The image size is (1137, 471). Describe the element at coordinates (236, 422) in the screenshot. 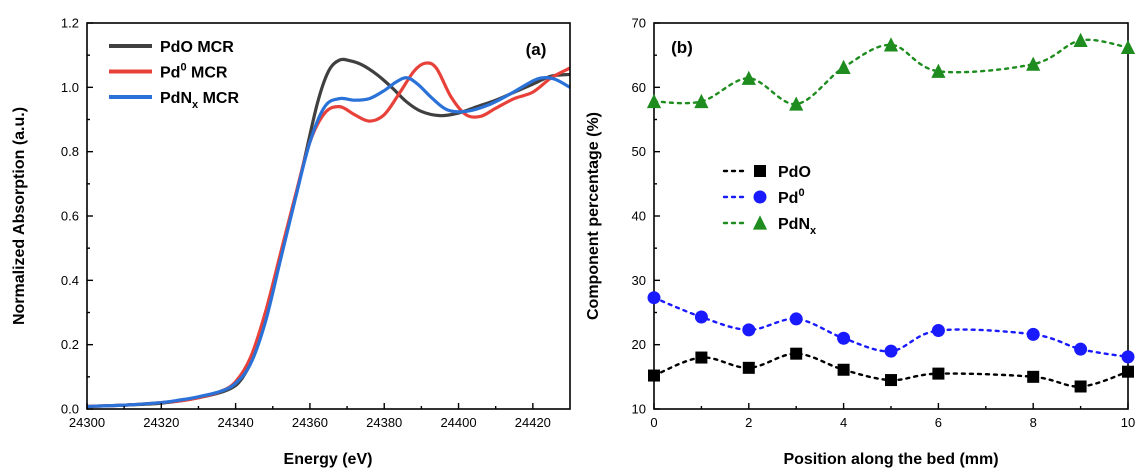

I see `panel-a-x-tick-label: 24340` at that location.